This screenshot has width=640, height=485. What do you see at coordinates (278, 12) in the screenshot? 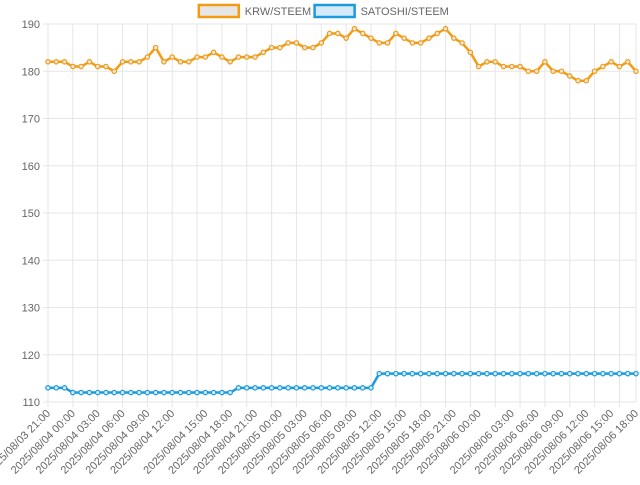
I see `legend-label: KRW/STEEM` at bounding box center [278, 12].